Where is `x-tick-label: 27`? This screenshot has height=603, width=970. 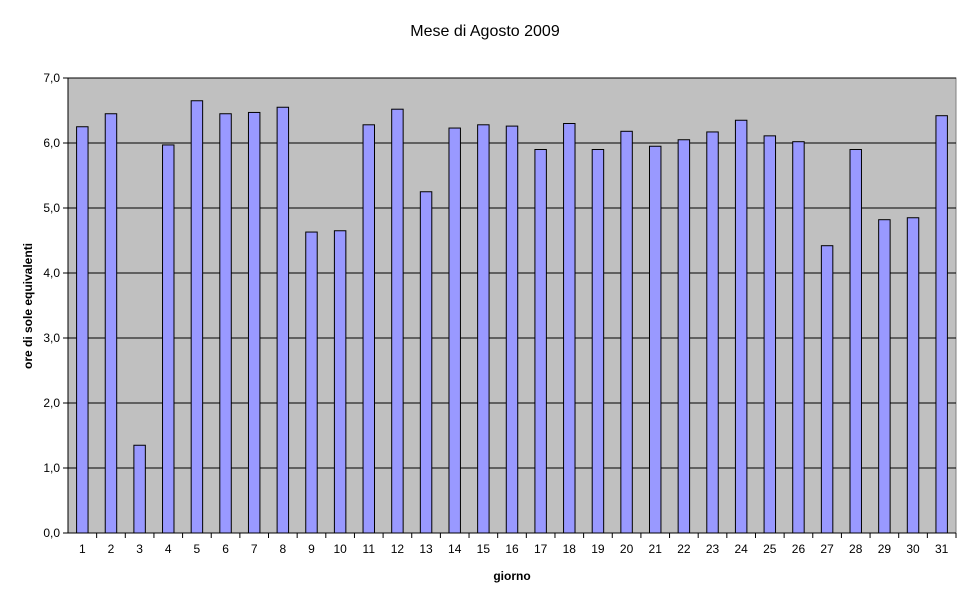 x-tick-label: 27 is located at coordinates (827, 549).